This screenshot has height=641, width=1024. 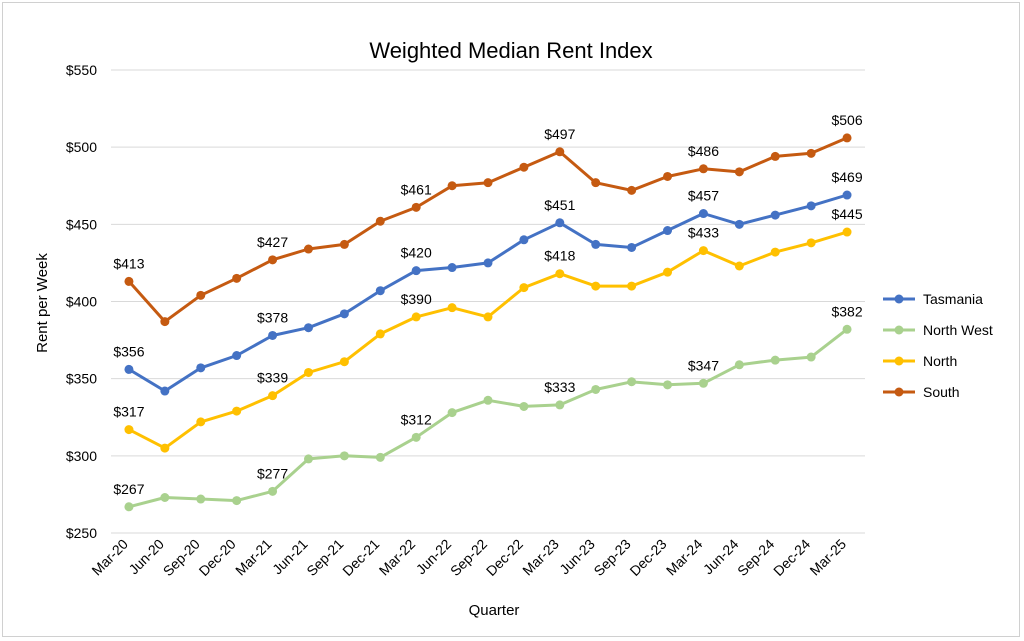 What do you see at coordinates (846, 214) in the screenshot?
I see `data-label: $445` at bounding box center [846, 214].